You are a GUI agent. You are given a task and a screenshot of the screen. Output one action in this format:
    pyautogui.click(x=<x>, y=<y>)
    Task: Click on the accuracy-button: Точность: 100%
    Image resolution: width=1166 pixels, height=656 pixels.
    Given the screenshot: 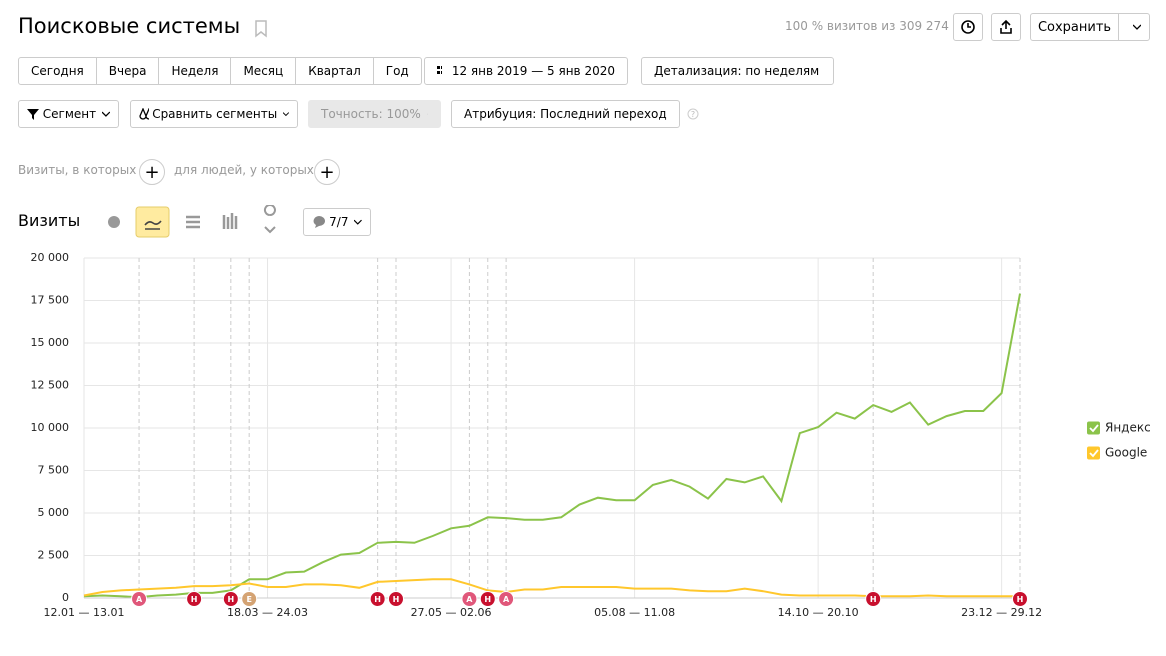 What is the action you would take?
    pyautogui.click(x=374, y=114)
    